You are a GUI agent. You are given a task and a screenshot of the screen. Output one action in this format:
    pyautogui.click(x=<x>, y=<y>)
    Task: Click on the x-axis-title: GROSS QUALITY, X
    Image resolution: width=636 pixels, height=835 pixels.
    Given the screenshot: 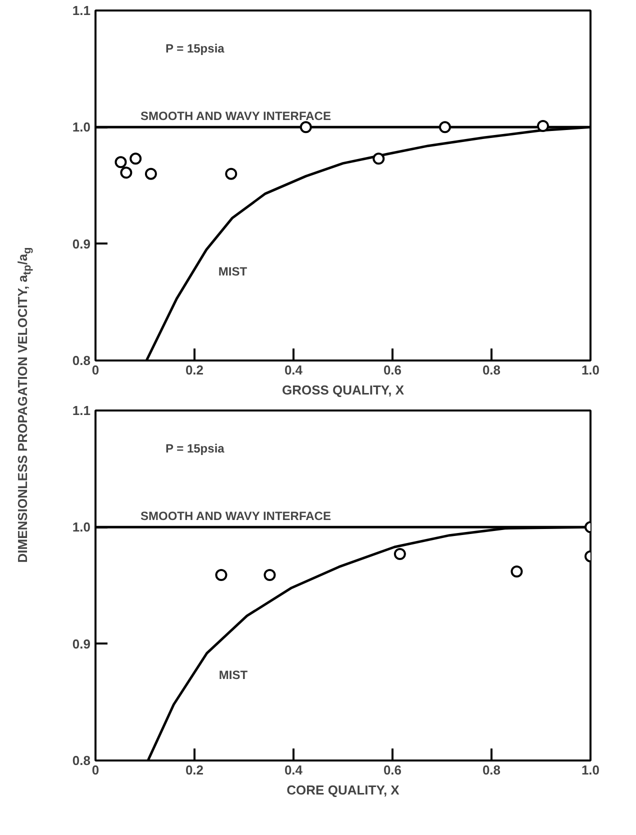 What is the action you would take?
    pyautogui.click(x=343, y=390)
    